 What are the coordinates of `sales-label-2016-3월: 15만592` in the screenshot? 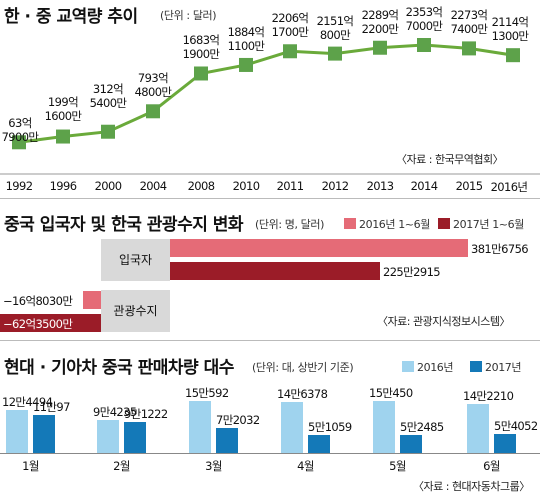 It's located at (207, 393).